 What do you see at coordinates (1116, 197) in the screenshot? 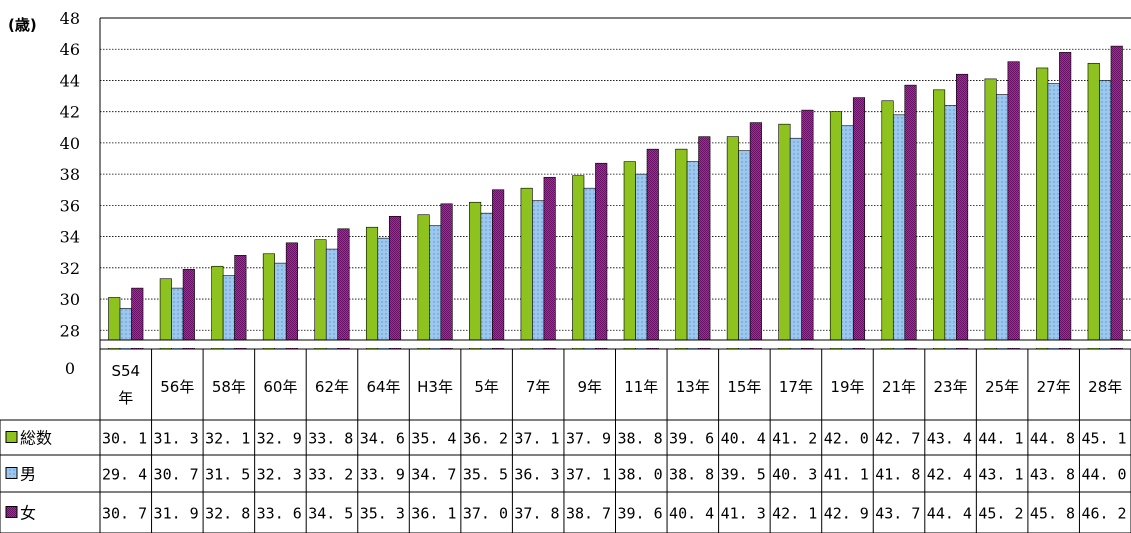
I see `bar-女-19` at bounding box center [1116, 197].